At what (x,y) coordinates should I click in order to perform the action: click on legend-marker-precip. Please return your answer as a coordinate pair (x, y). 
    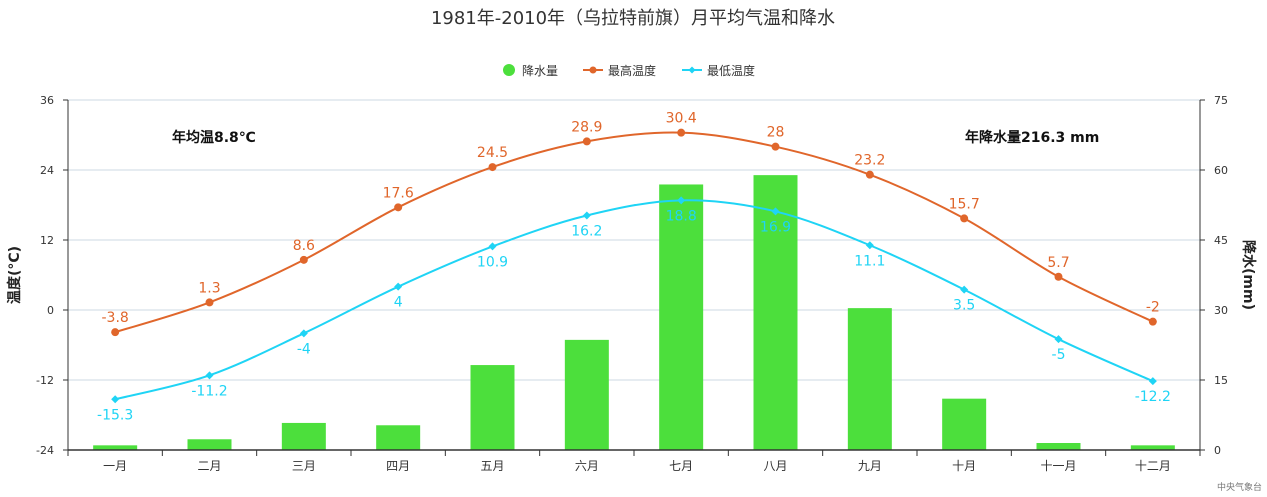
    Looking at the image, I should click on (509, 70).